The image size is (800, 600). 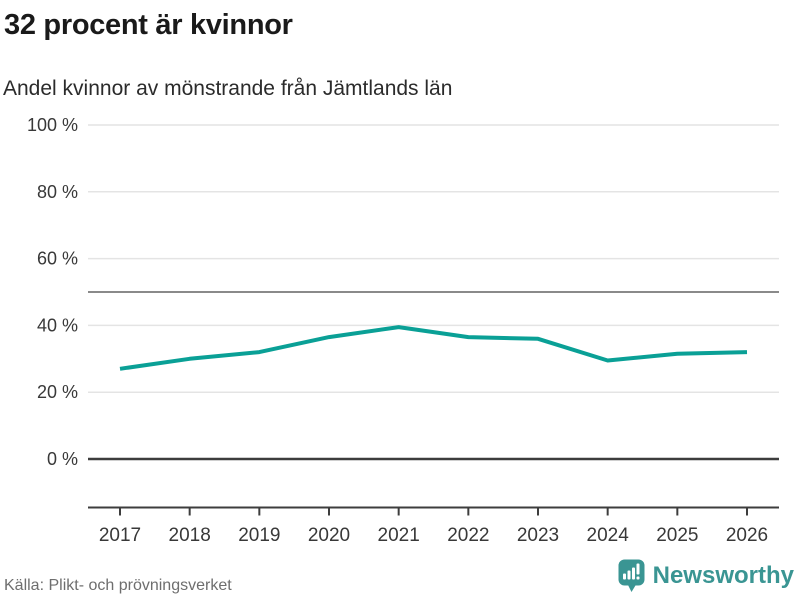 What do you see at coordinates (259, 535) in the screenshot?
I see `x-tick-label: 2019` at bounding box center [259, 535].